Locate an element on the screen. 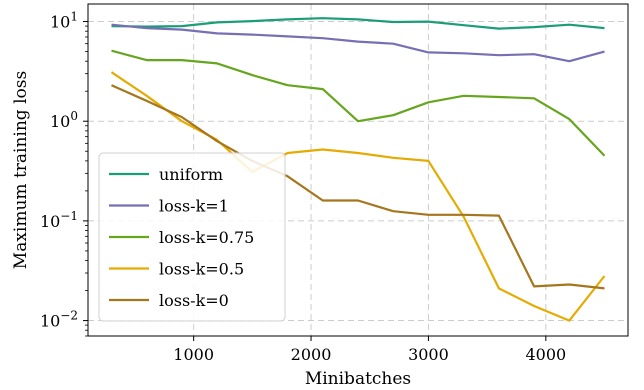 This screenshot has width=644, height=390. legend-label: loss-k=0.75 is located at coordinates (206, 237).